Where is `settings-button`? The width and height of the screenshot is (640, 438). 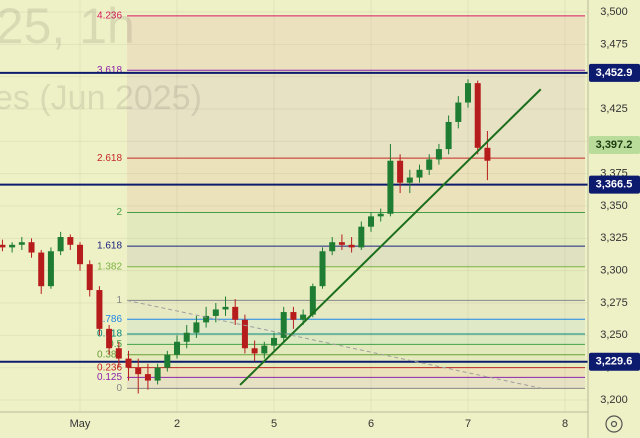
settings-button is located at coordinates (614, 424).